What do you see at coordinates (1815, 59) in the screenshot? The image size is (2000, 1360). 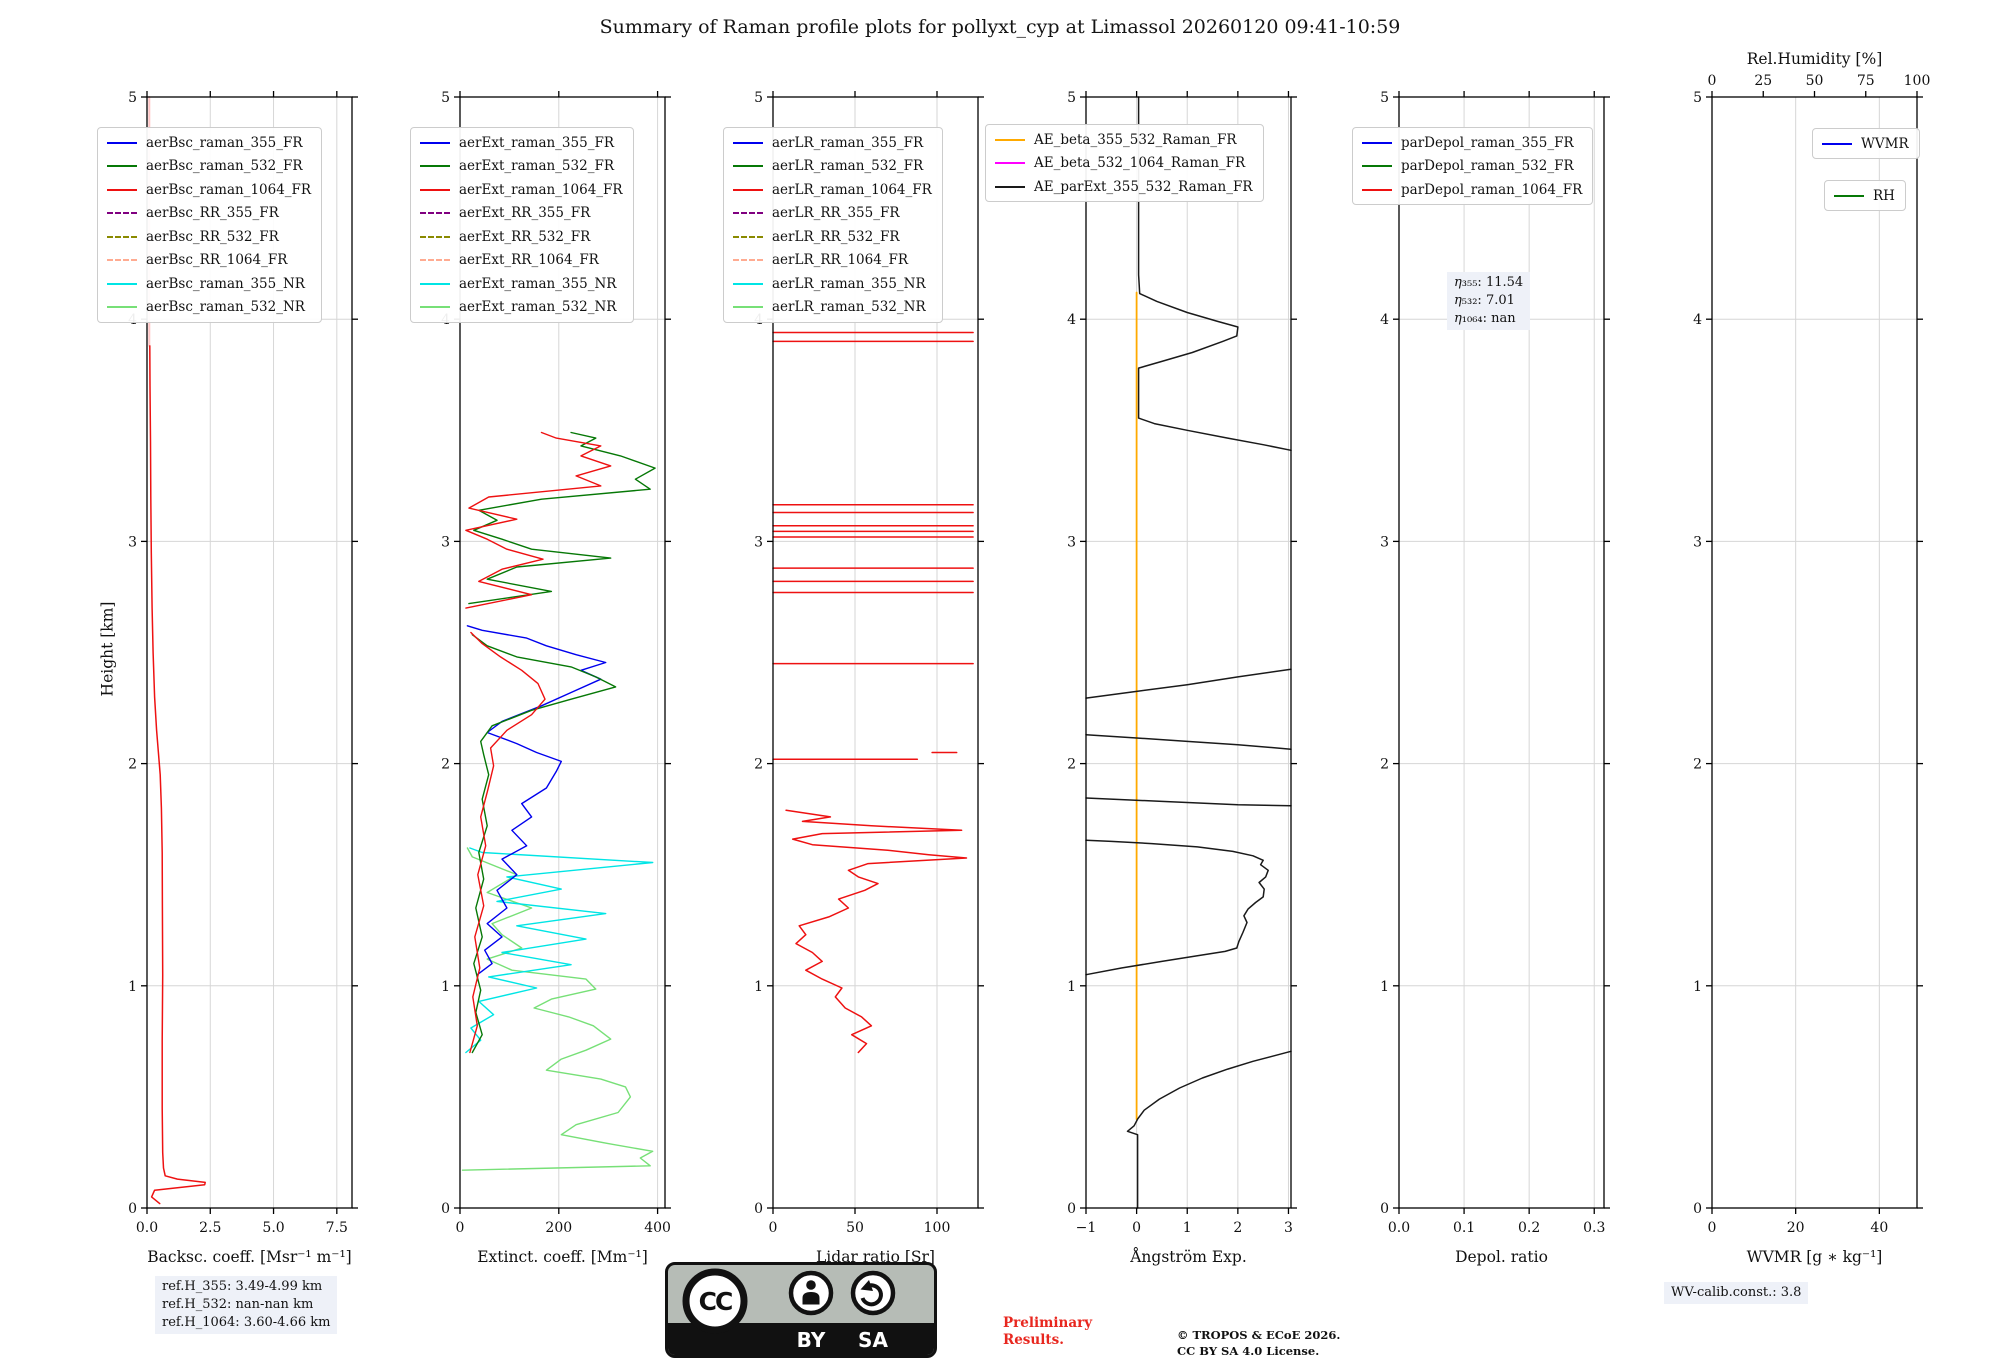 I see `top-axis-label: Rel.Humidity [%]` at bounding box center [1815, 59].